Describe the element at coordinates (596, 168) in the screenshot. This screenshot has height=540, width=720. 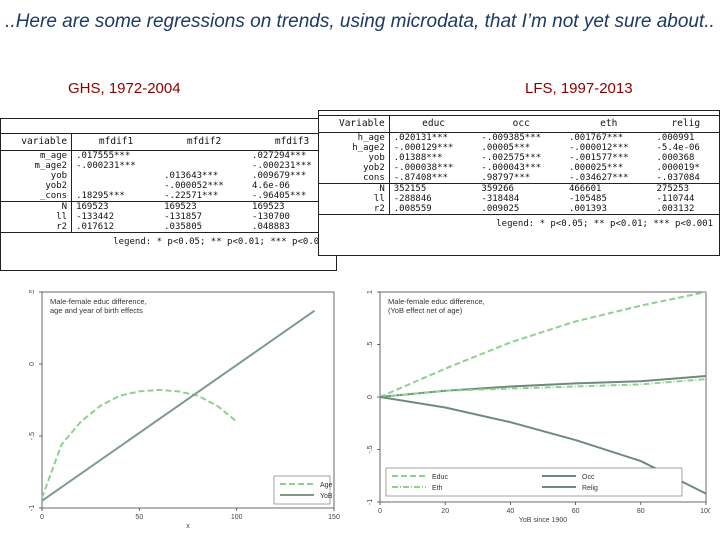
I see `table-cell: .000025***` at that location.